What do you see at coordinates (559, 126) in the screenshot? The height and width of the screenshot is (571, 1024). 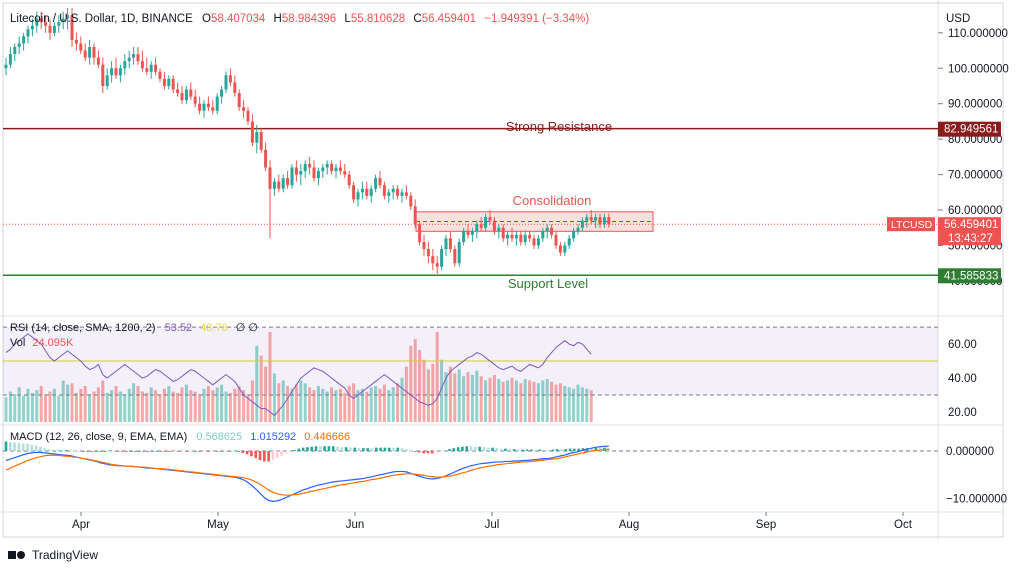 I see `resistance-annotation: Strong Resistance` at bounding box center [559, 126].